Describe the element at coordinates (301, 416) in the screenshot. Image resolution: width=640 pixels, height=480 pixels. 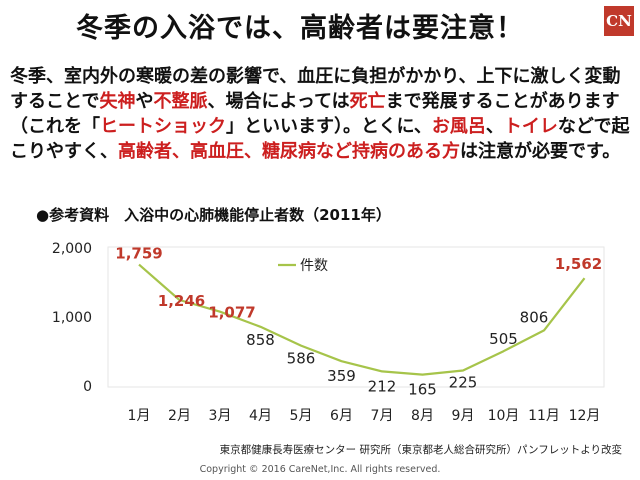
I see `x-tick-label: 5月` at that location.